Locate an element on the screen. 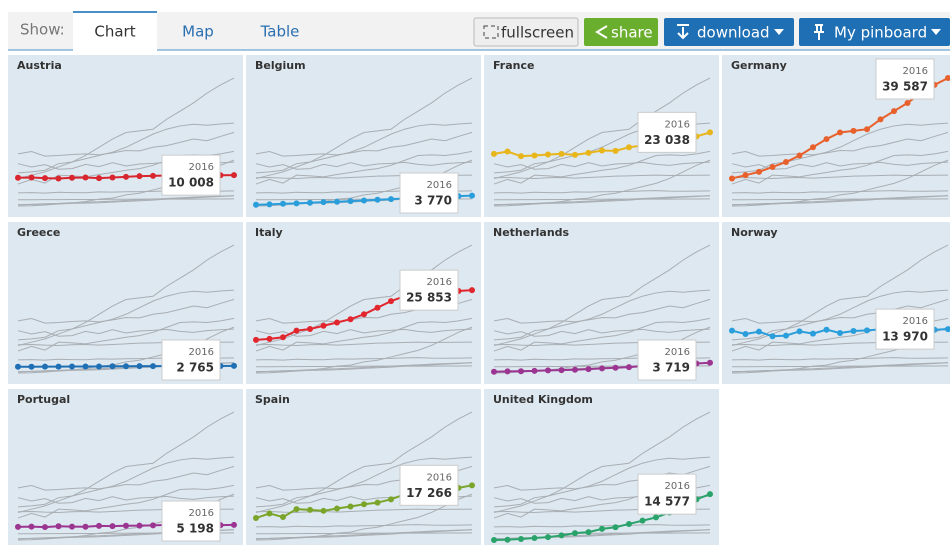  tooltip-value: 17 266 is located at coordinates (429, 493).